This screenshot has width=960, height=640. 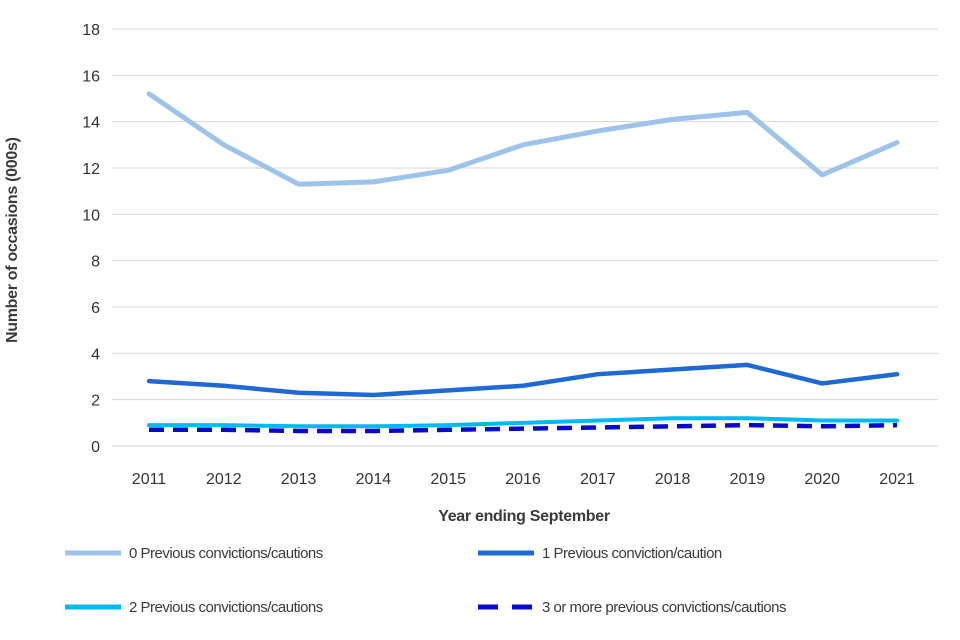 What do you see at coordinates (95, 262) in the screenshot?
I see `y-tick-label: 8` at bounding box center [95, 262].